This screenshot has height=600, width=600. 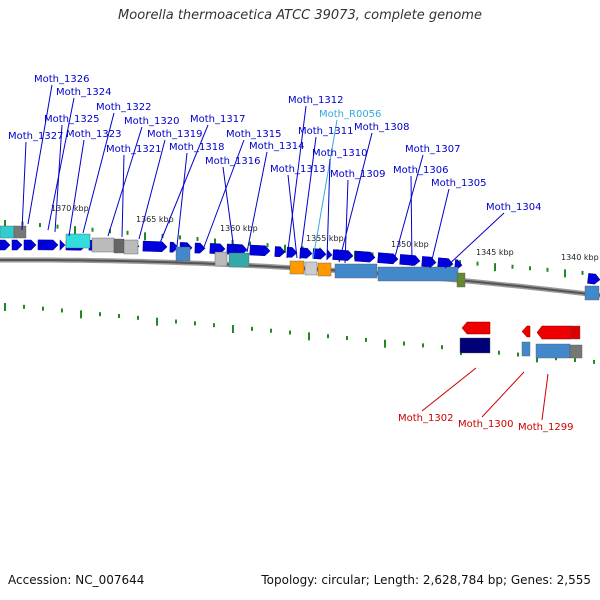 I want to click on gene-label: Moth_1324, so click(x=83, y=92).